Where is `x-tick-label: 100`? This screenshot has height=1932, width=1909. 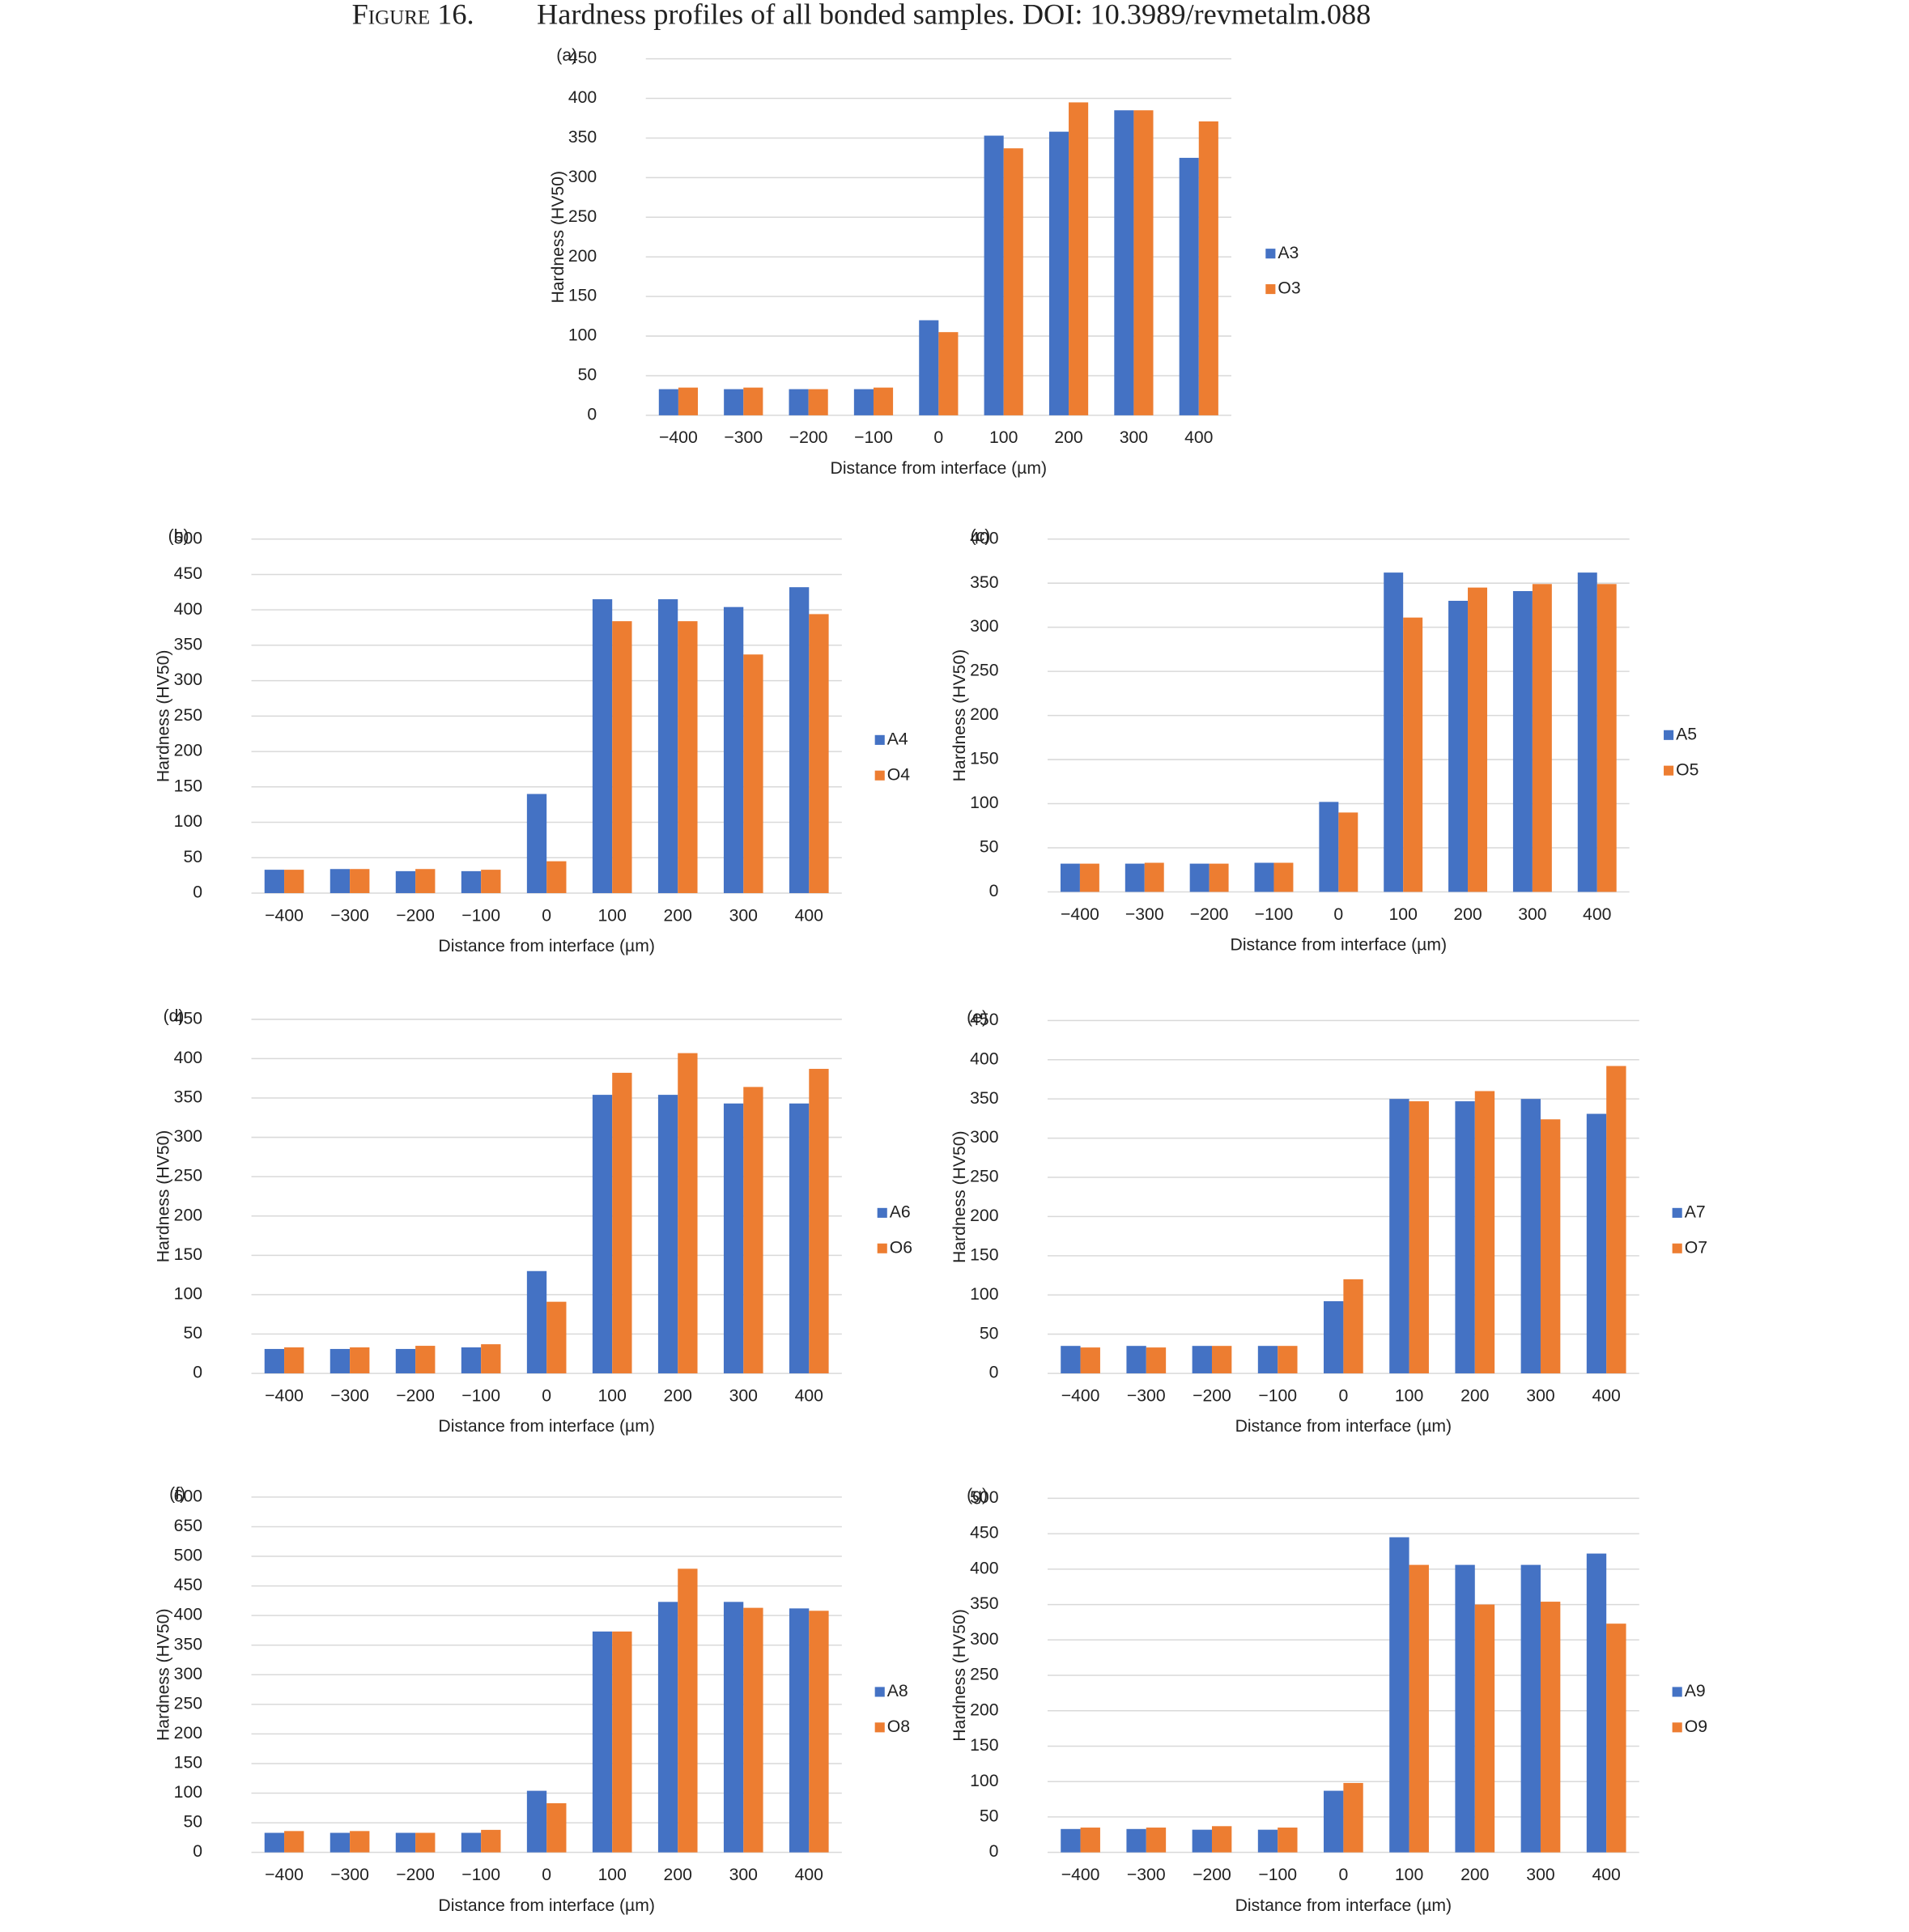
x-tick-label: 100 is located at coordinates (1409, 1395).